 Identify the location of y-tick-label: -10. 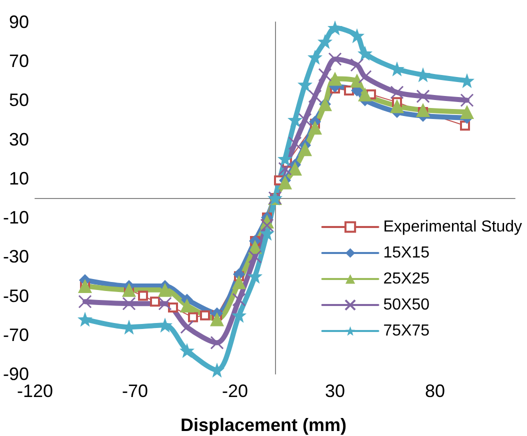
(16, 218).